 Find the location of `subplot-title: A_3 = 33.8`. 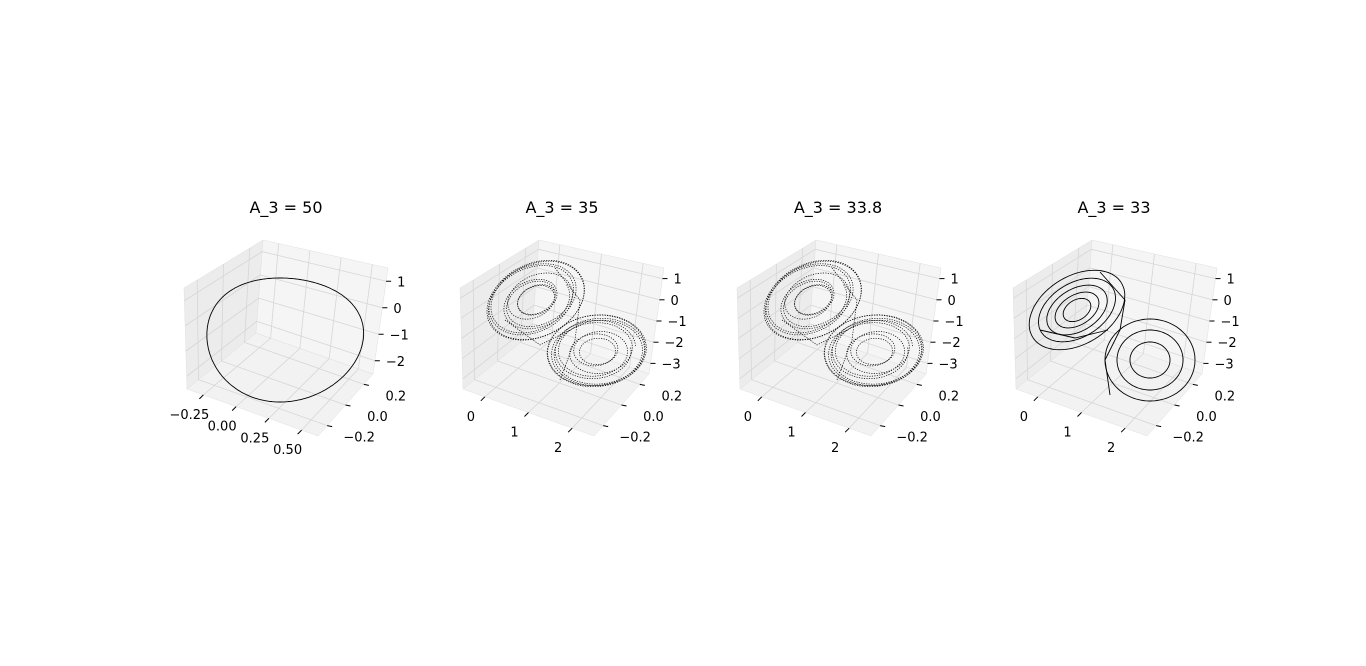

subplot-title: A_3 = 33.8 is located at coordinates (838, 208).